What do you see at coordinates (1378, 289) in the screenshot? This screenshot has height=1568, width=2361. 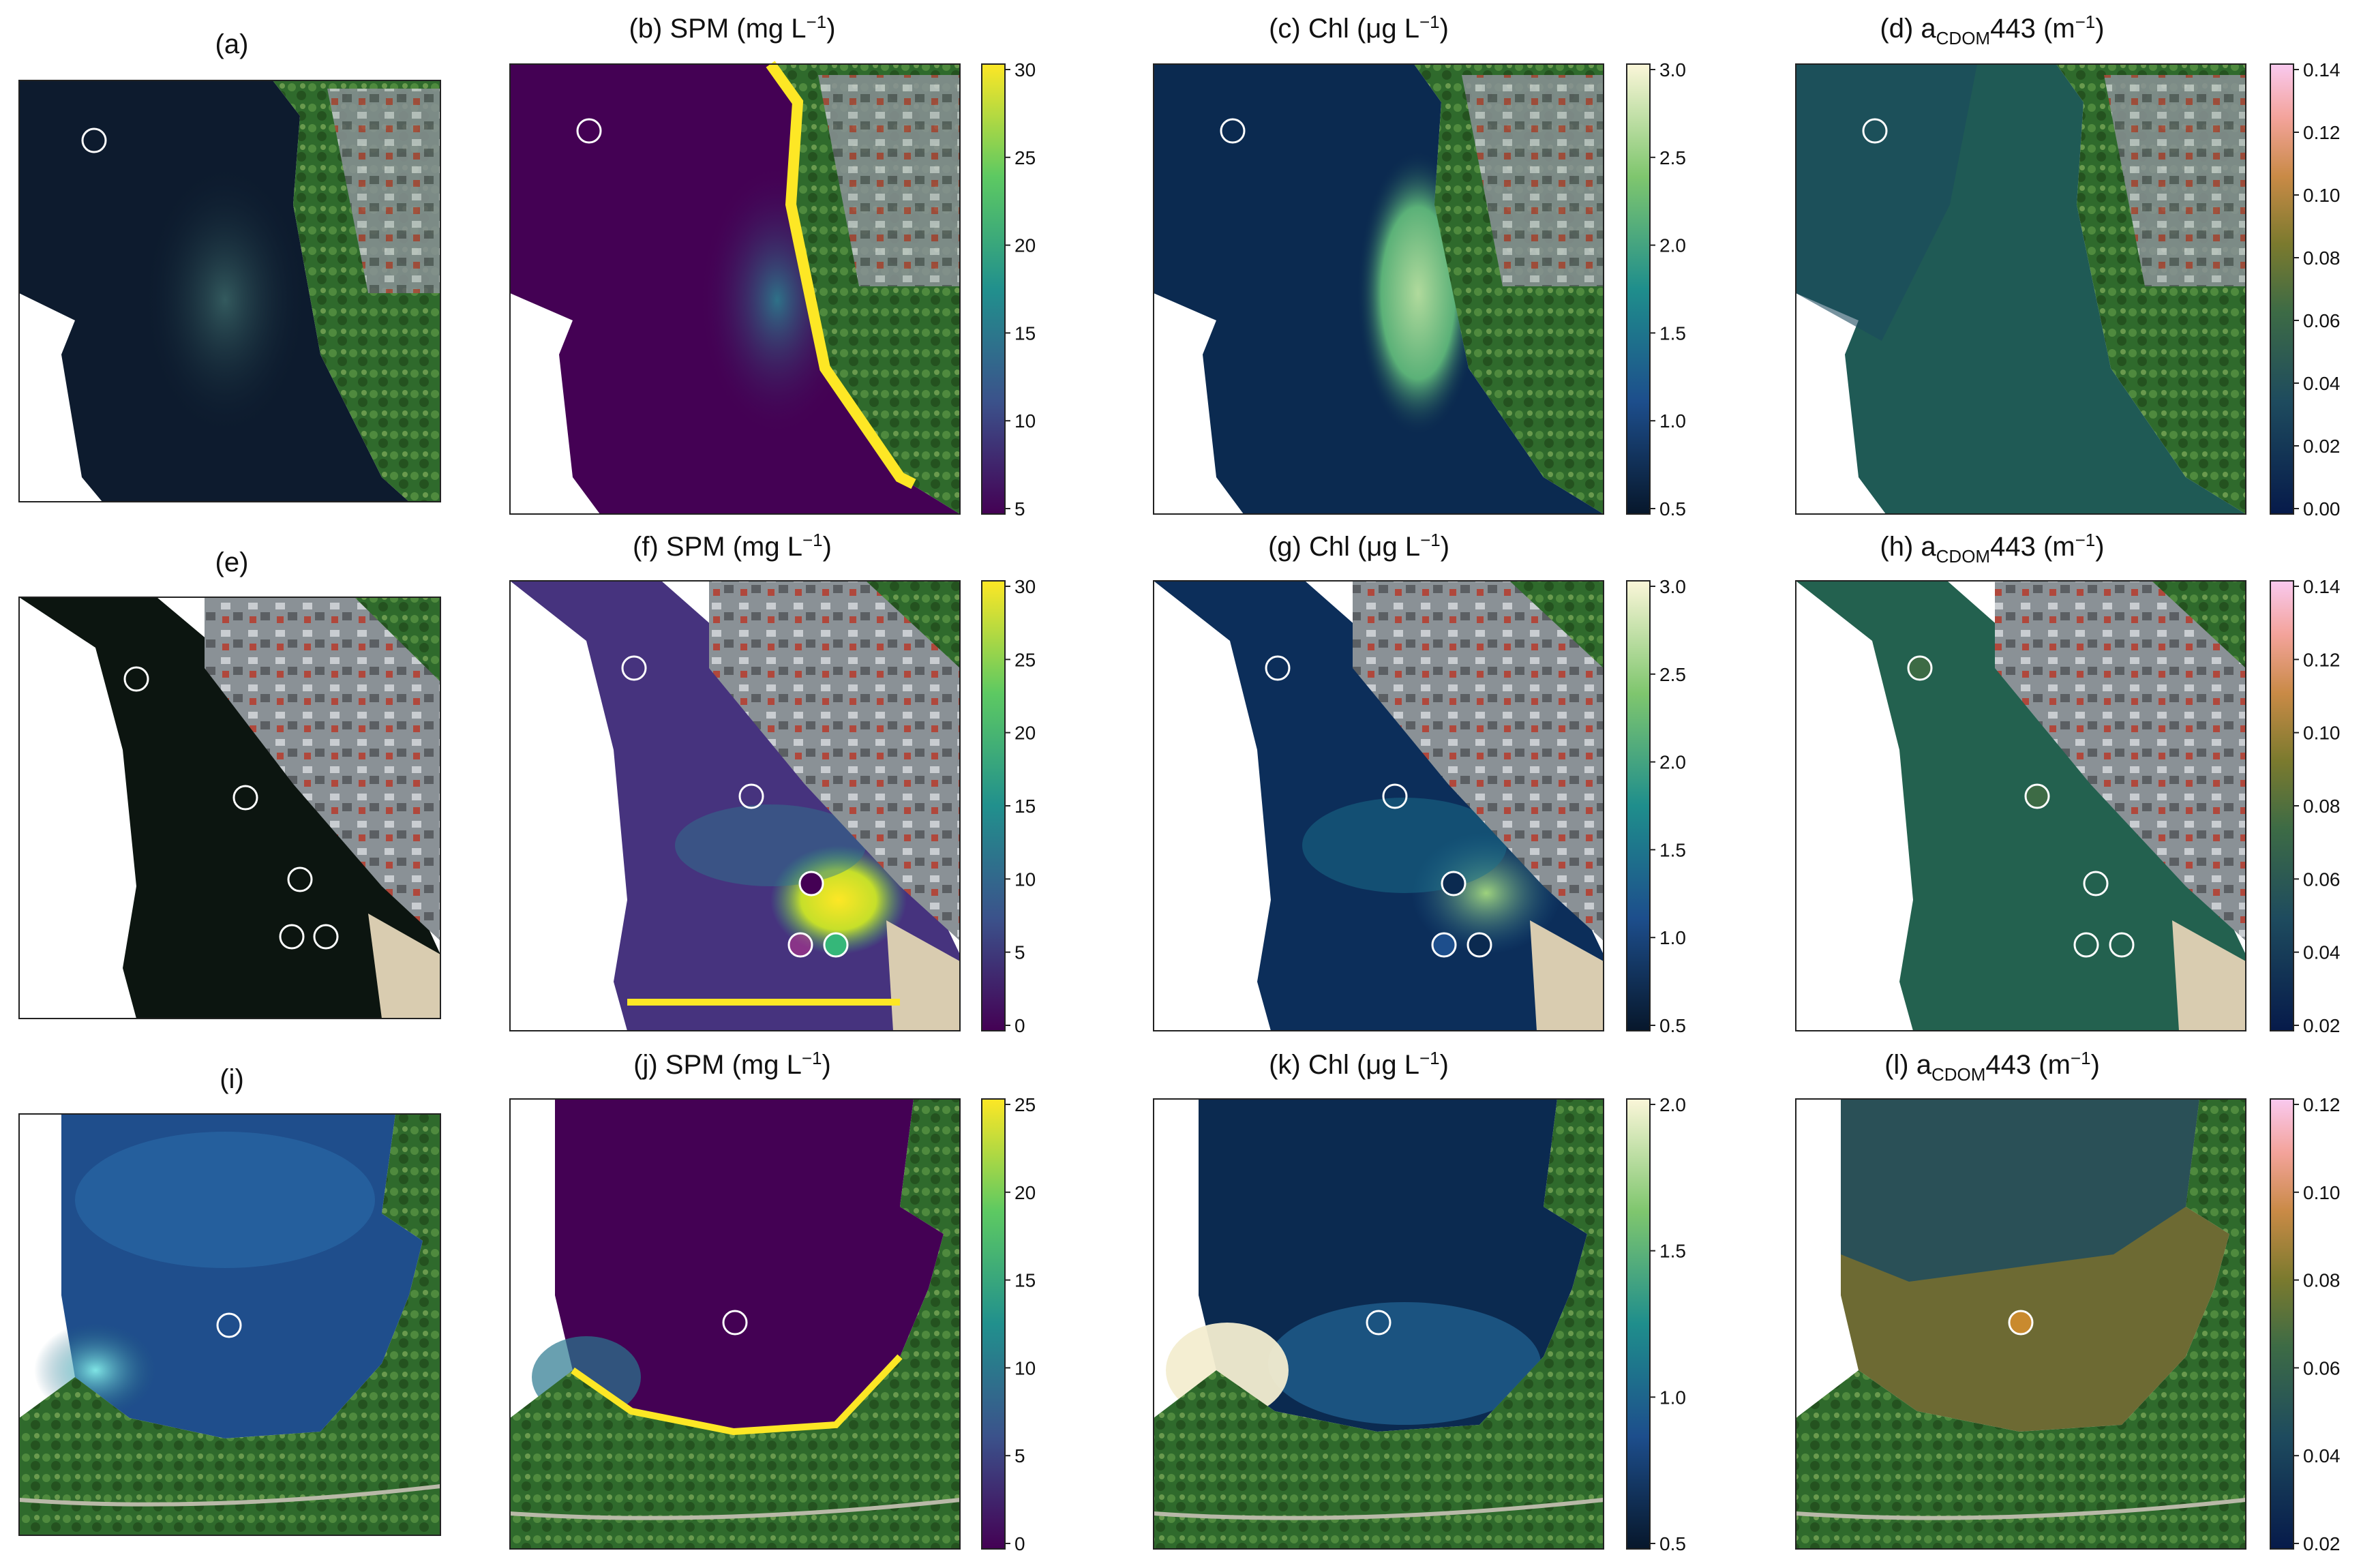 I see `panel-c-map` at bounding box center [1378, 289].